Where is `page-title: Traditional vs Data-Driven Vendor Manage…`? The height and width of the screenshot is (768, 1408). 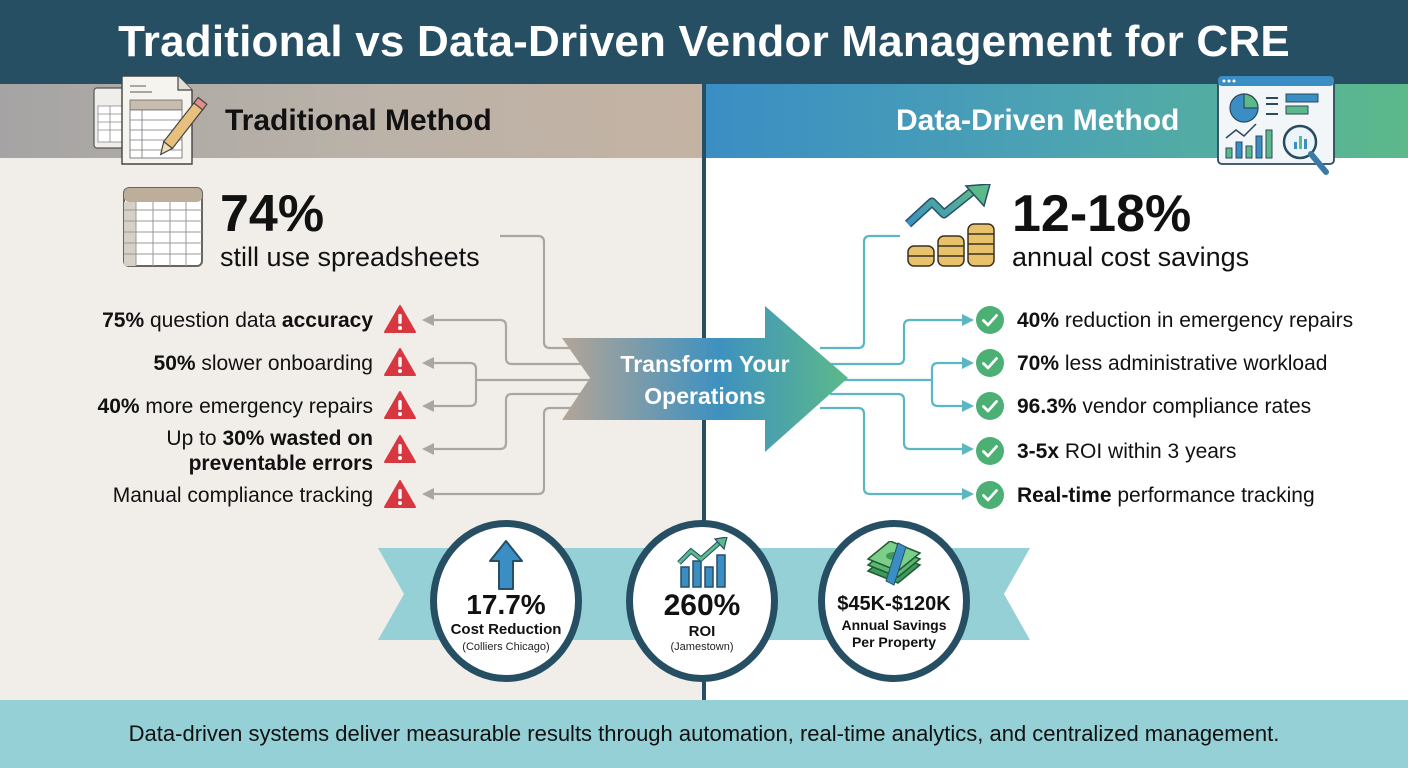
page-title: Traditional vs Data-Driven Vendor Manage… is located at coordinates (704, 41).